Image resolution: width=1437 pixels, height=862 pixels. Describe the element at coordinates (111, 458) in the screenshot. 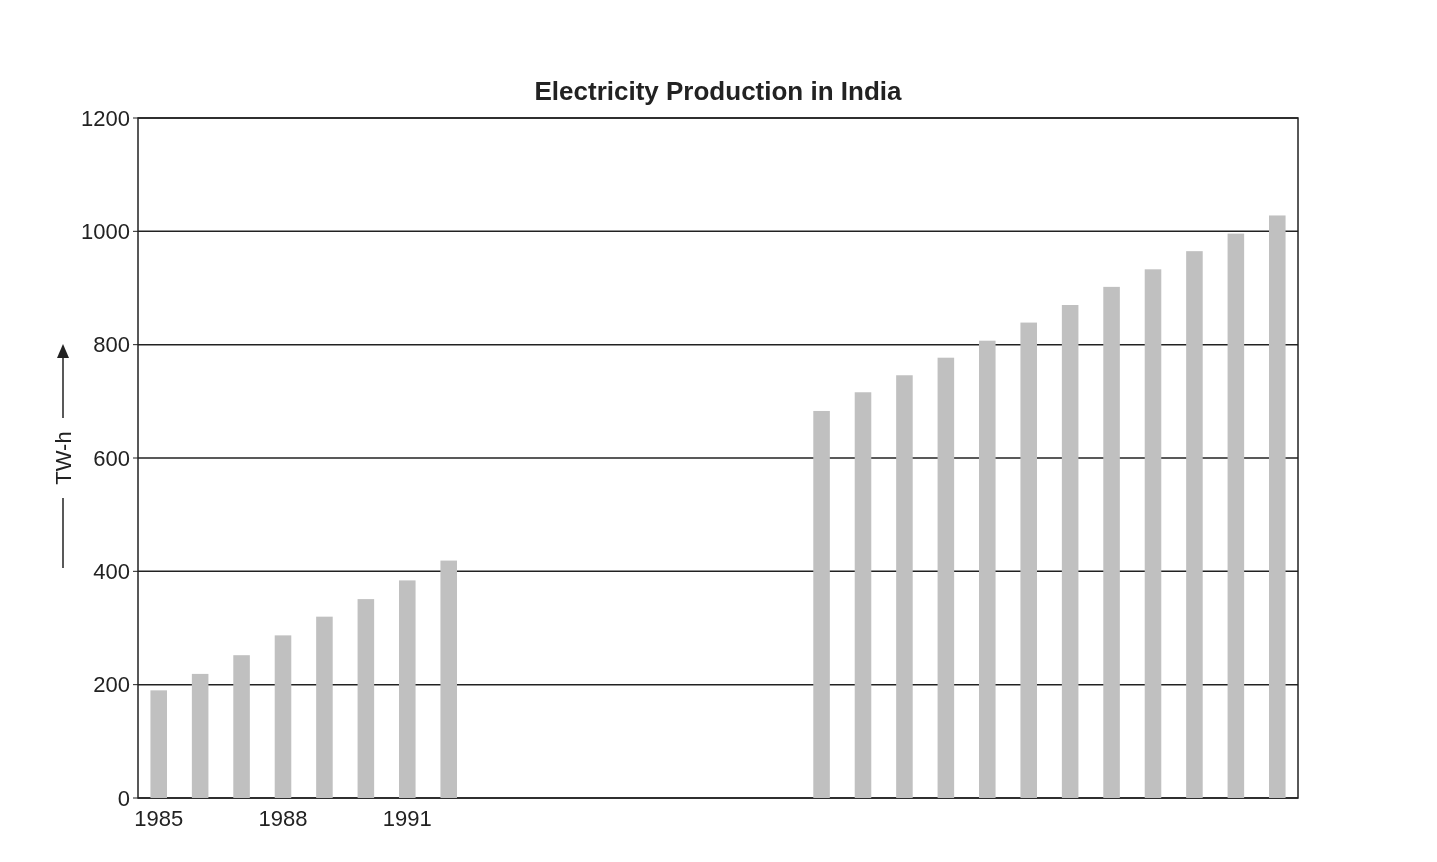

I see `y-tick-label: 600` at that location.